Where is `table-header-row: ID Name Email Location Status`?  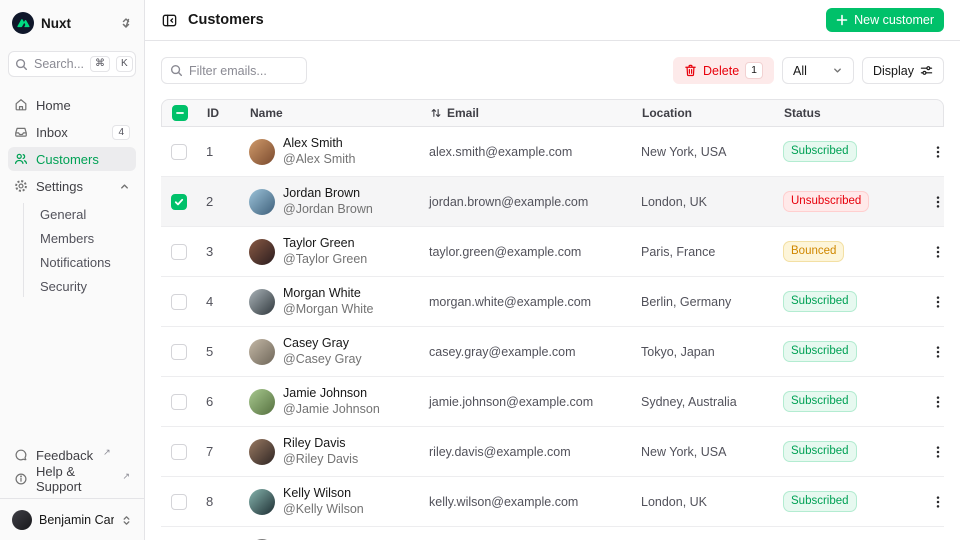 table-header-row: ID Name Email Location Status is located at coordinates (552, 113).